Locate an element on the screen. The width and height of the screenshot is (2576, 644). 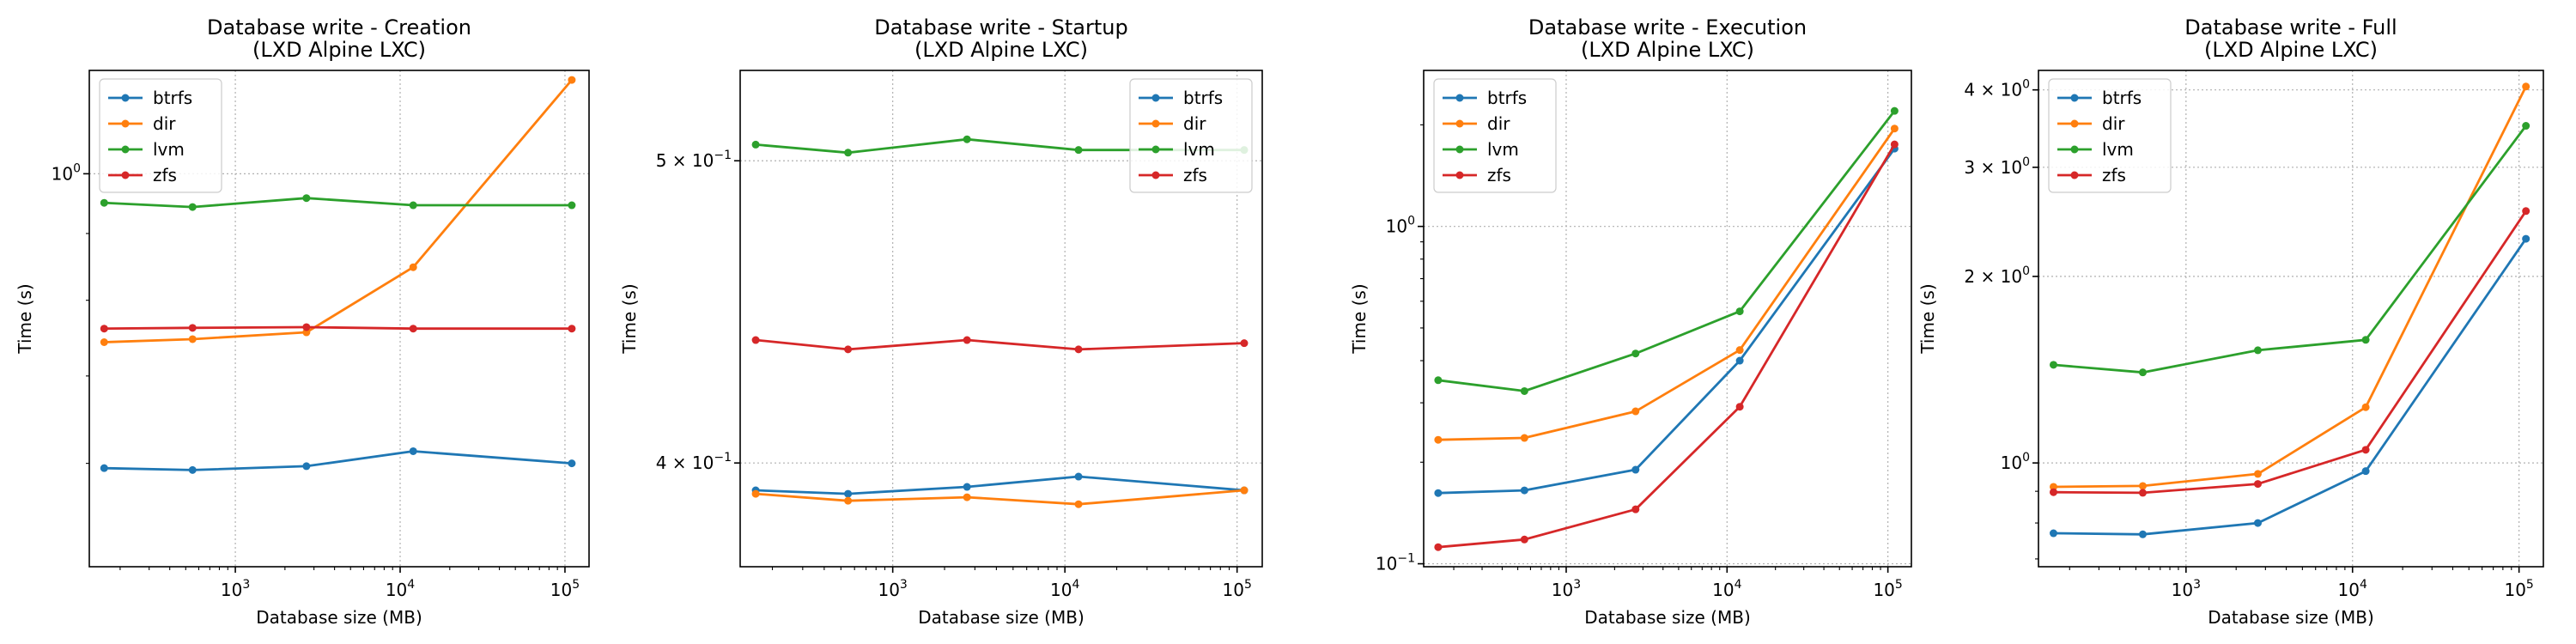
legend: btrfs dir lvm zfs is located at coordinates (1191, 135).